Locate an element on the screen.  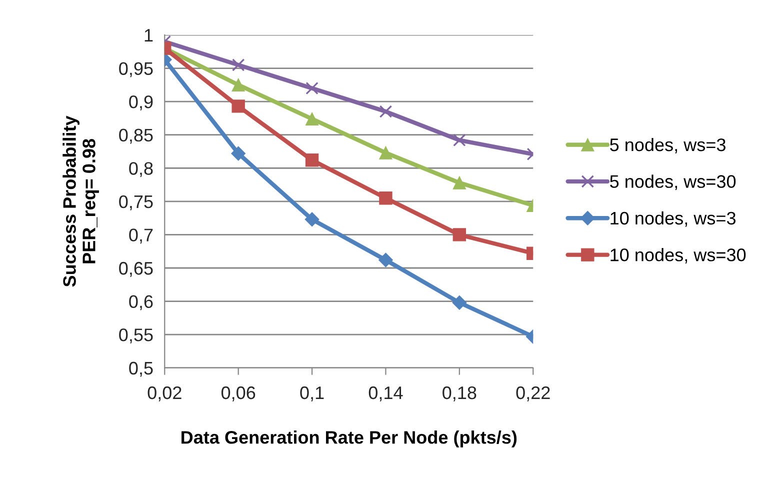
x-tick-label: 0,22 is located at coordinates (533, 394).